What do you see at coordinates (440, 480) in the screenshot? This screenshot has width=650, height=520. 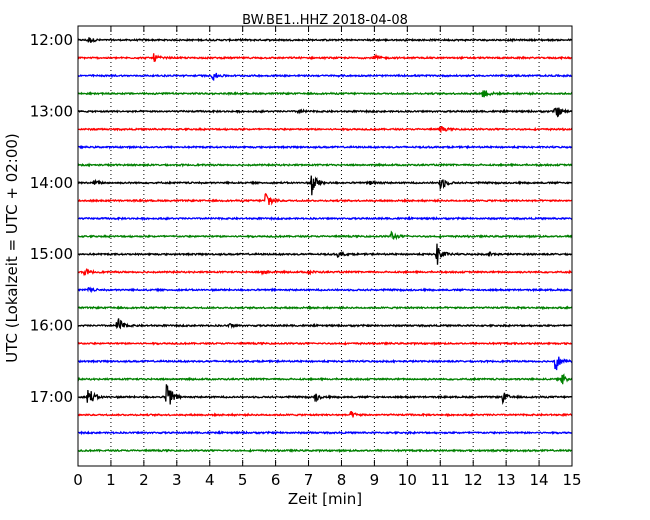 I see `x-tick-label: 11` at bounding box center [440, 480].